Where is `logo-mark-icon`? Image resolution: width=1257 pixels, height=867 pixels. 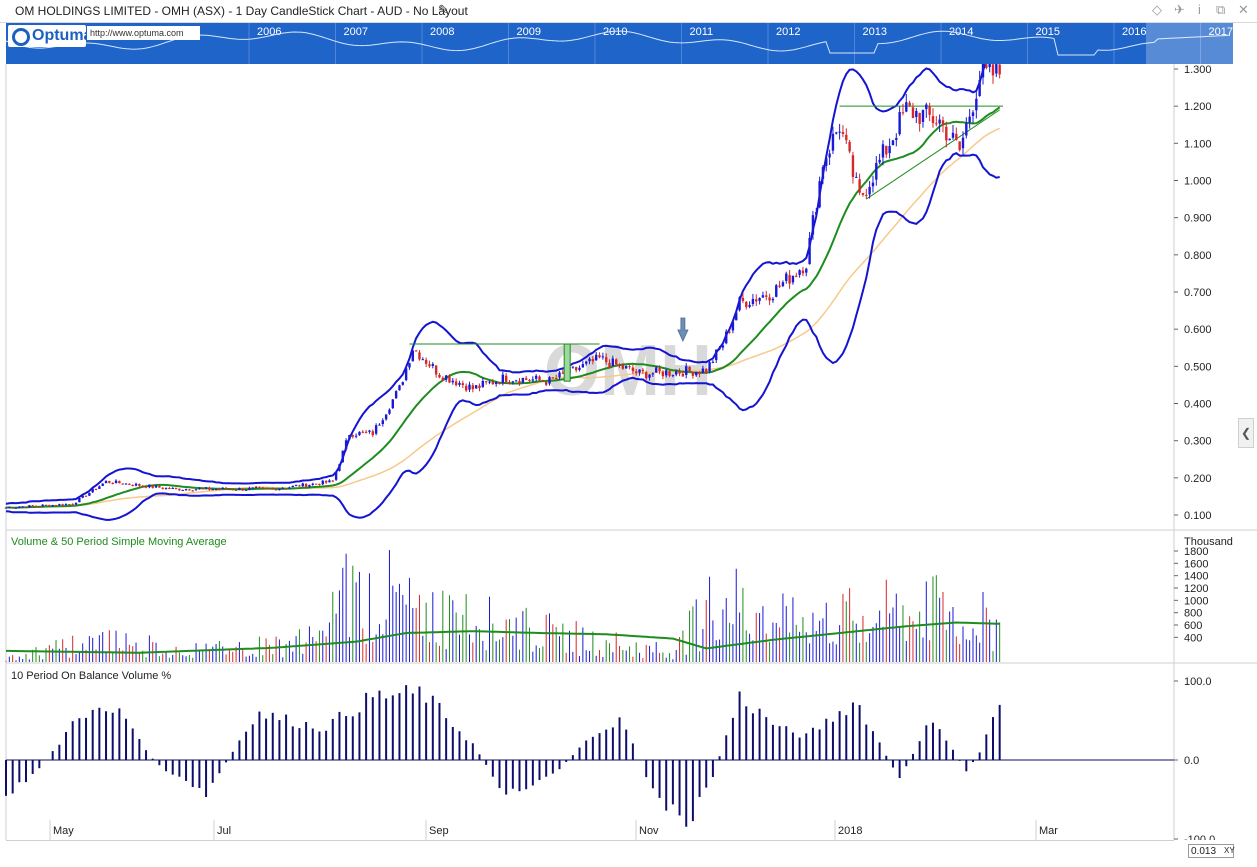
logo-mark-icon is located at coordinates (21, 37).